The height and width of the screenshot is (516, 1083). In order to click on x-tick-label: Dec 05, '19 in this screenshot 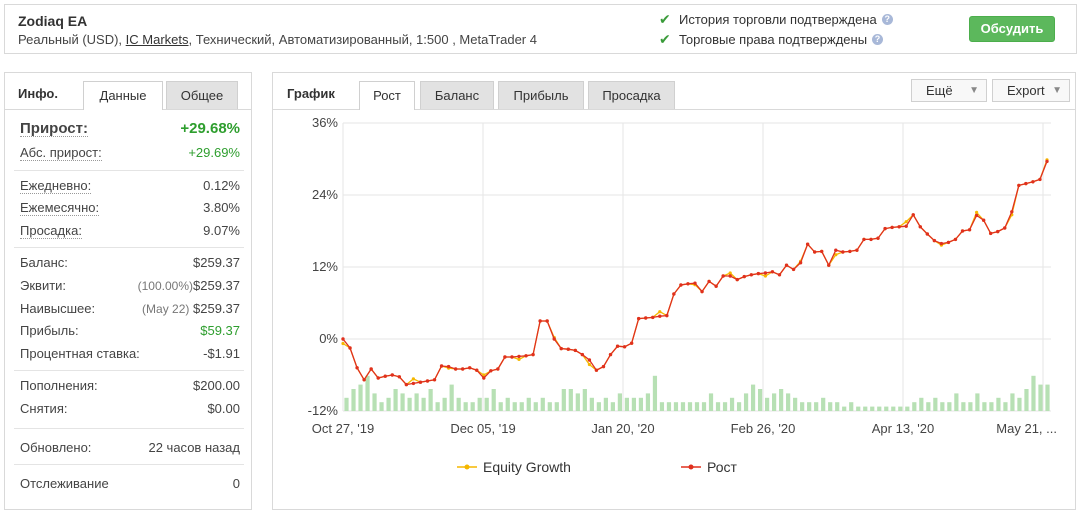, I will do `click(482, 428)`.